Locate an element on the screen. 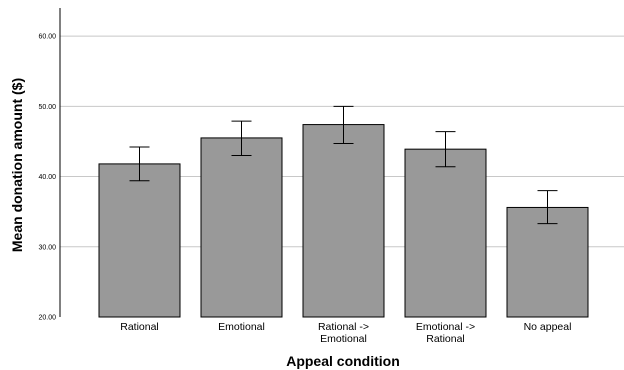  x-tick-label: Emotional -> Rational is located at coordinates (445, 333).